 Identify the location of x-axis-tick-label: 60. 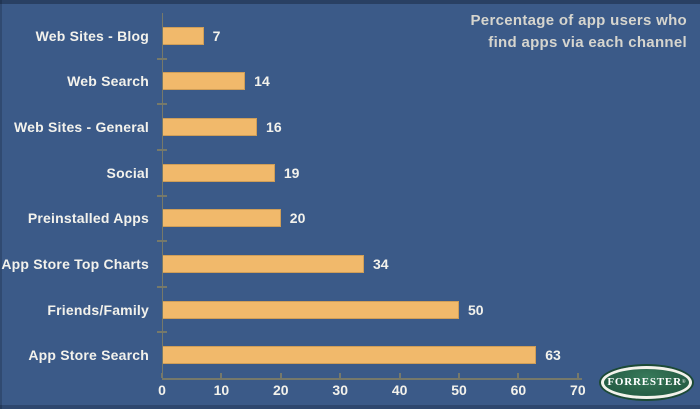
(518, 390).